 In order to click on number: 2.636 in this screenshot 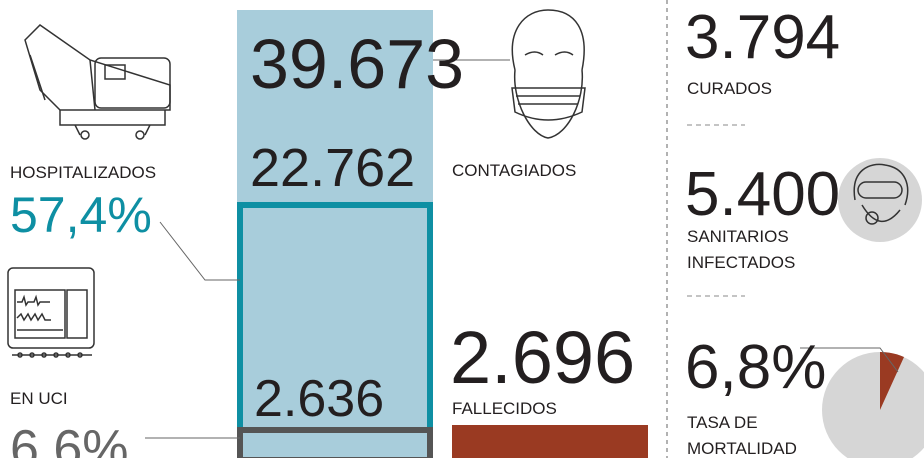, I will do `click(319, 399)`.